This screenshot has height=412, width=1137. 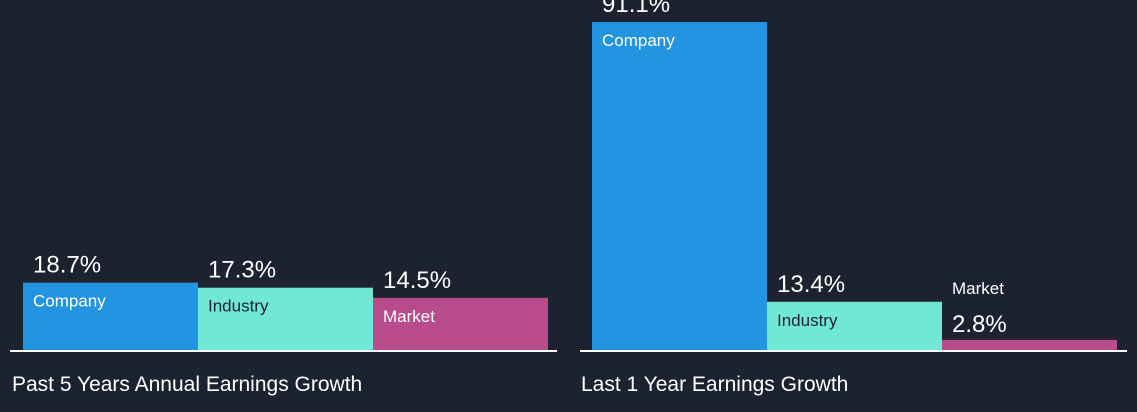 I want to click on value-label-industry-1y: 13.4%, so click(x=811, y=284).